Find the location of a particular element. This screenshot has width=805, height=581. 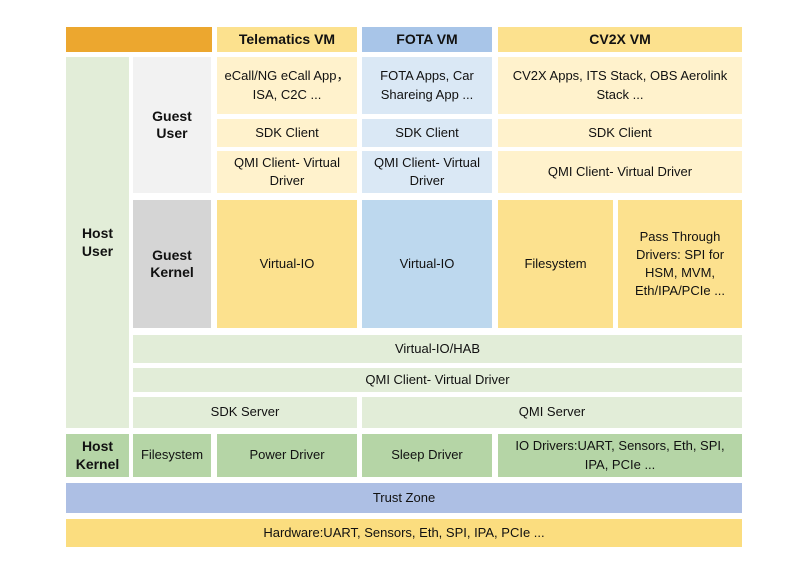

trust-zone-bar: Trust Zone is located at coordinates (404, 498).